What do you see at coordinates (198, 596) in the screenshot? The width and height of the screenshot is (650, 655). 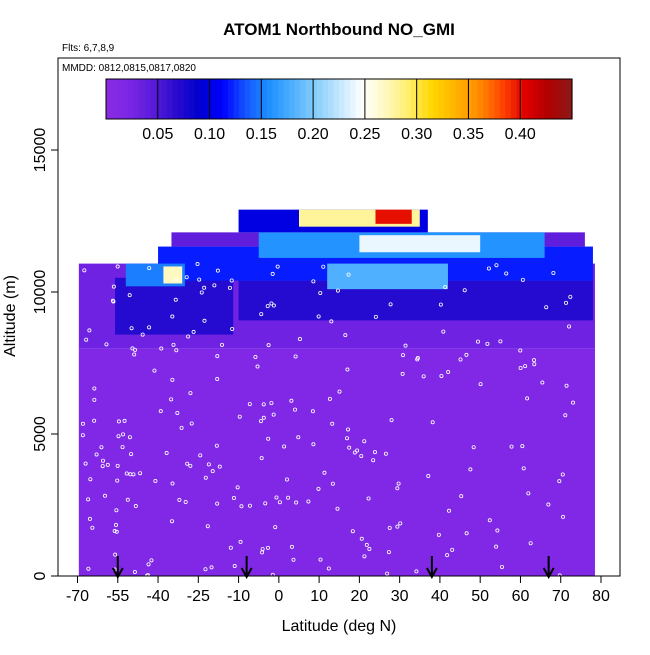 I see `x-tick-label: -25` at bounding box center [198, 596].